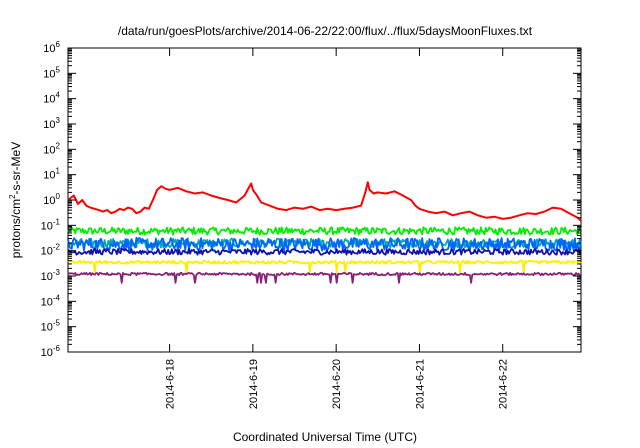  Describe the element at coordinates (51, 300) in the screenshot. I see `y-tick-label: 10⁻⁴` at that location.